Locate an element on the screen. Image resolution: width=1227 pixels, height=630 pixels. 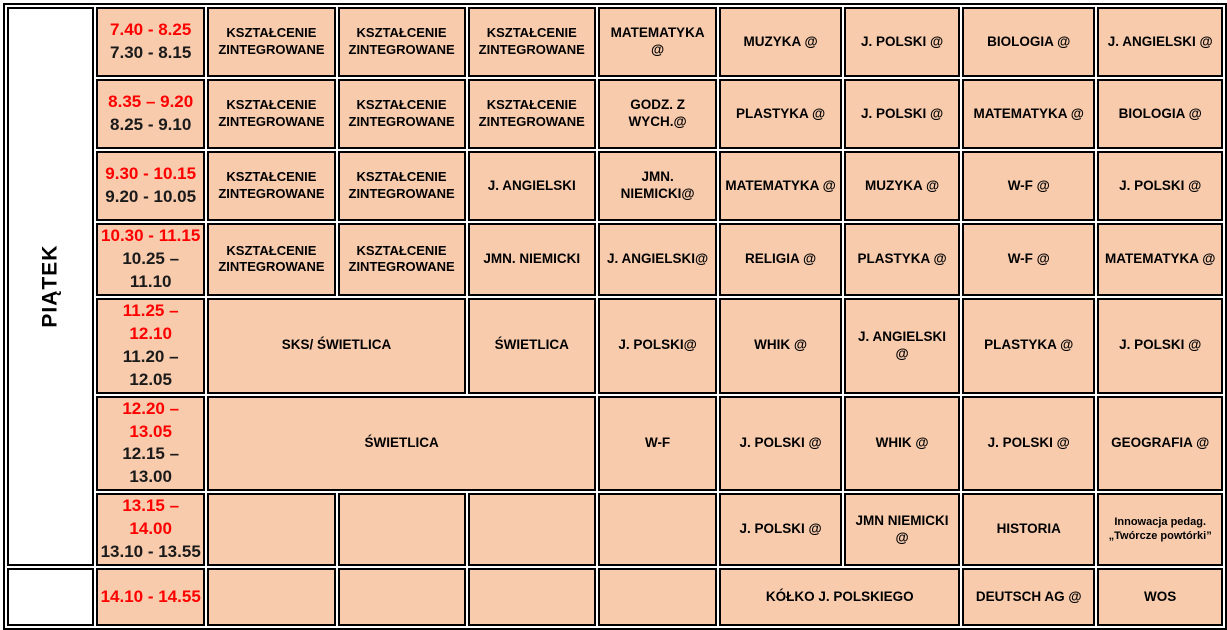
time-old: 7.30 - 8.15 is located at coordinates (151, 52).